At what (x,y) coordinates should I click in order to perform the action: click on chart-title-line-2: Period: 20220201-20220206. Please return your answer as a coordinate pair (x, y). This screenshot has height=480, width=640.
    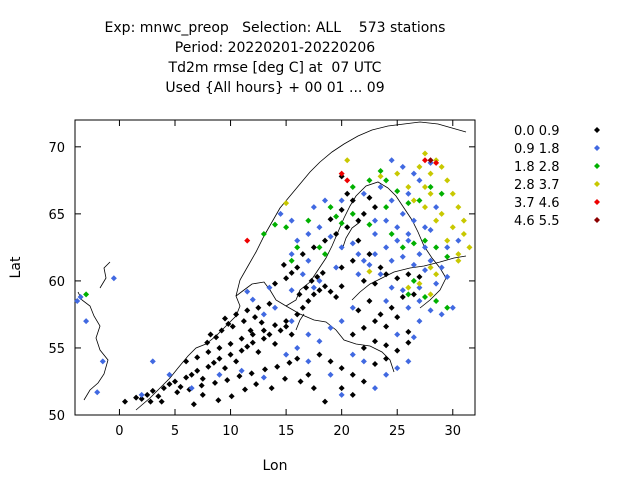
    Looking at the image, I should click on (275, 48).